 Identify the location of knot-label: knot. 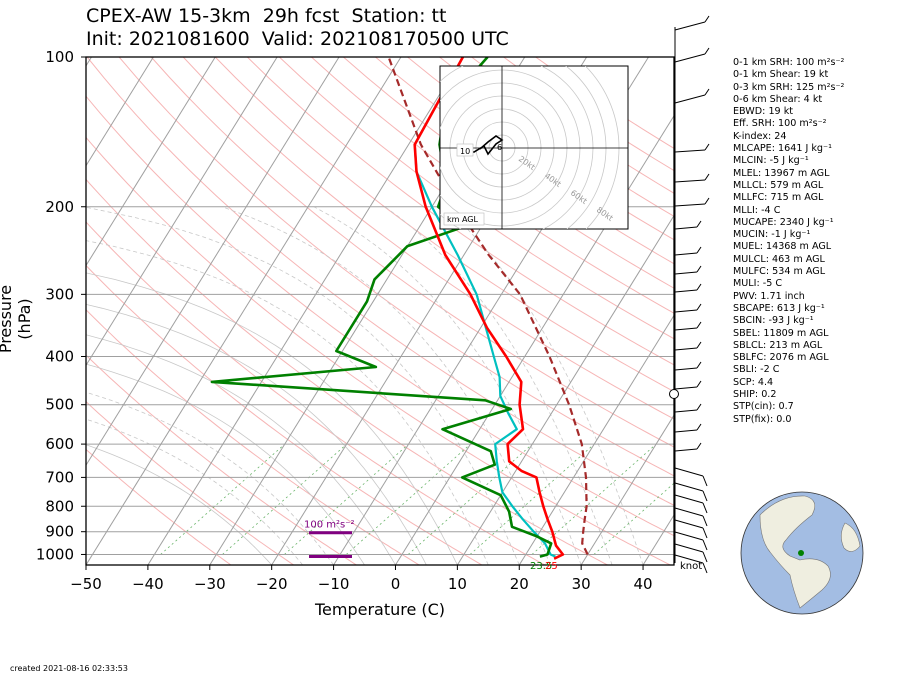
(691, 566).